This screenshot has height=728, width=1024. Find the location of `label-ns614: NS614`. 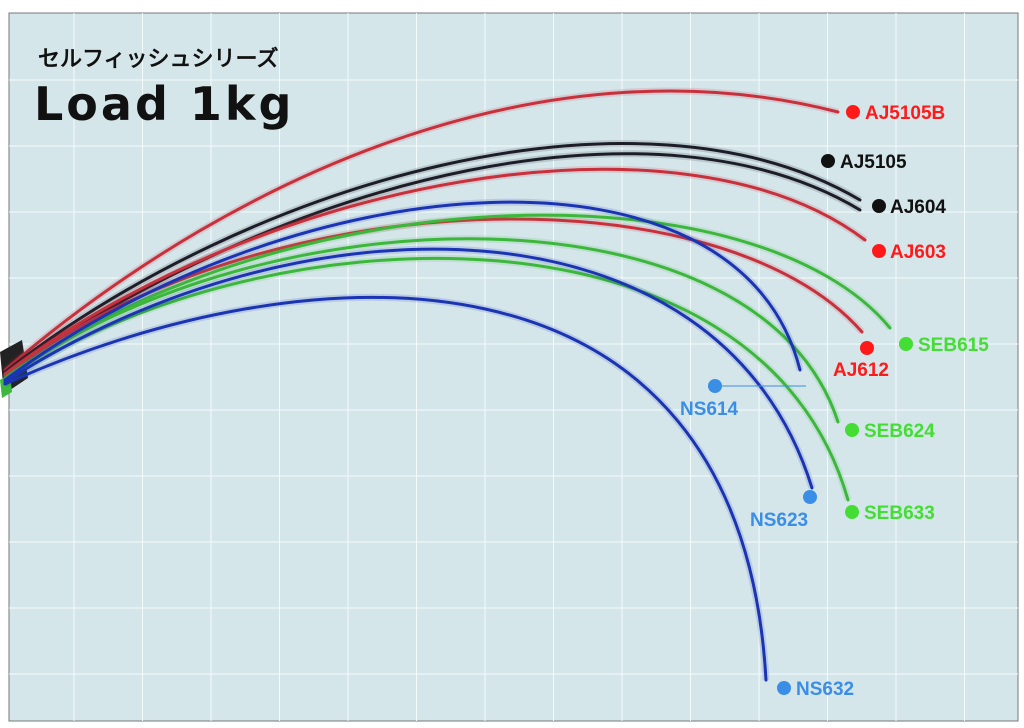

label-ns614: NS614 is located at coordinates (709, 409).